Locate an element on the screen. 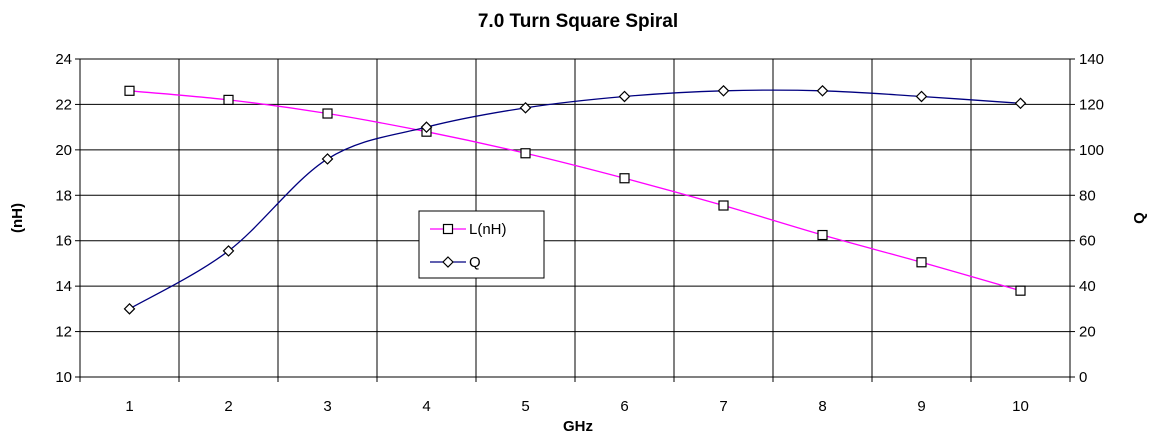 The image size is (1155, 435). x-tick-label: 2 is located at coordinates (228, 406).